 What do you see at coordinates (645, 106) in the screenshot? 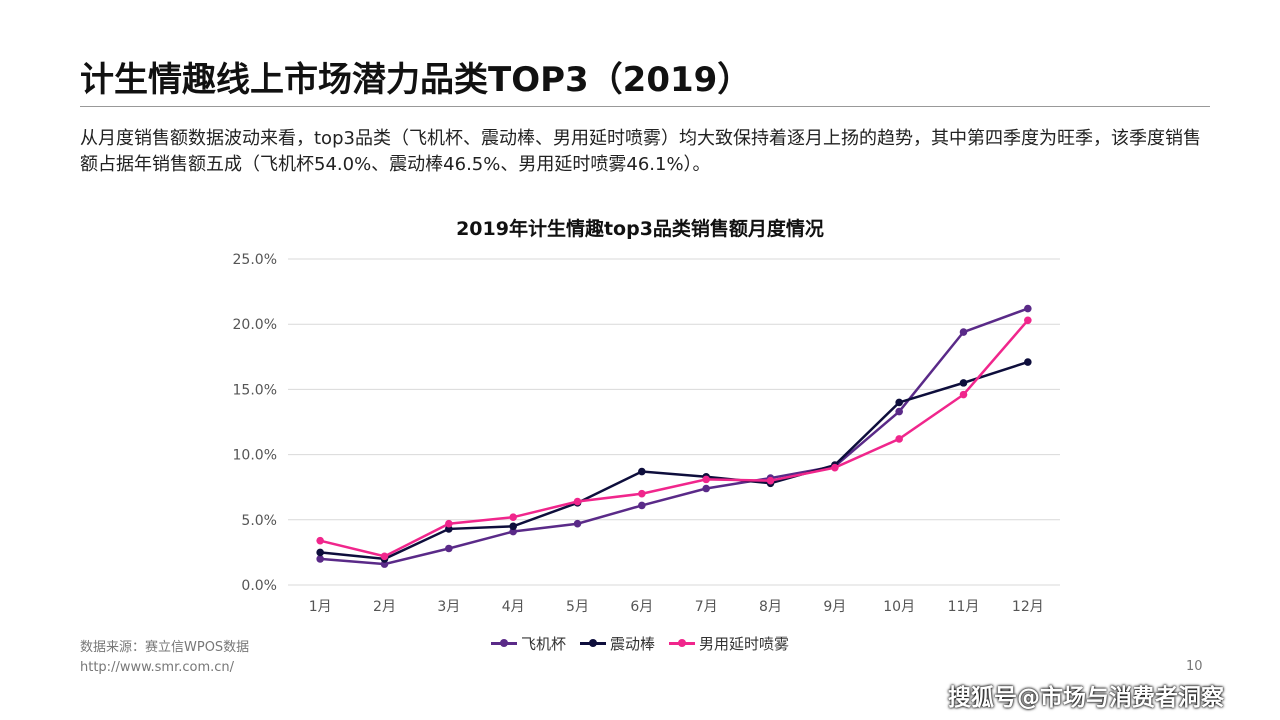
I see `title-divider` at bounding box center [645, 106].